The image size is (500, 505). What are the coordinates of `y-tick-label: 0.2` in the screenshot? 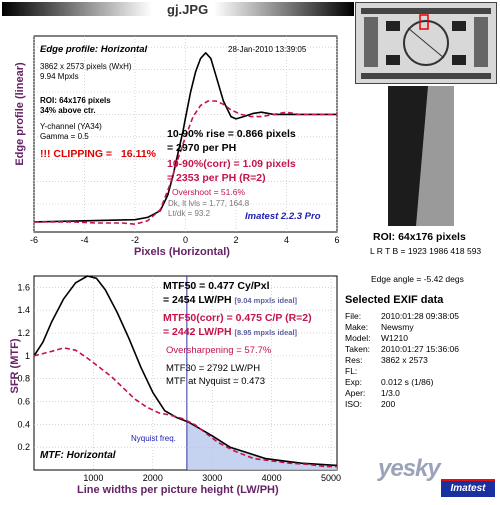 It's located at (23, 447).